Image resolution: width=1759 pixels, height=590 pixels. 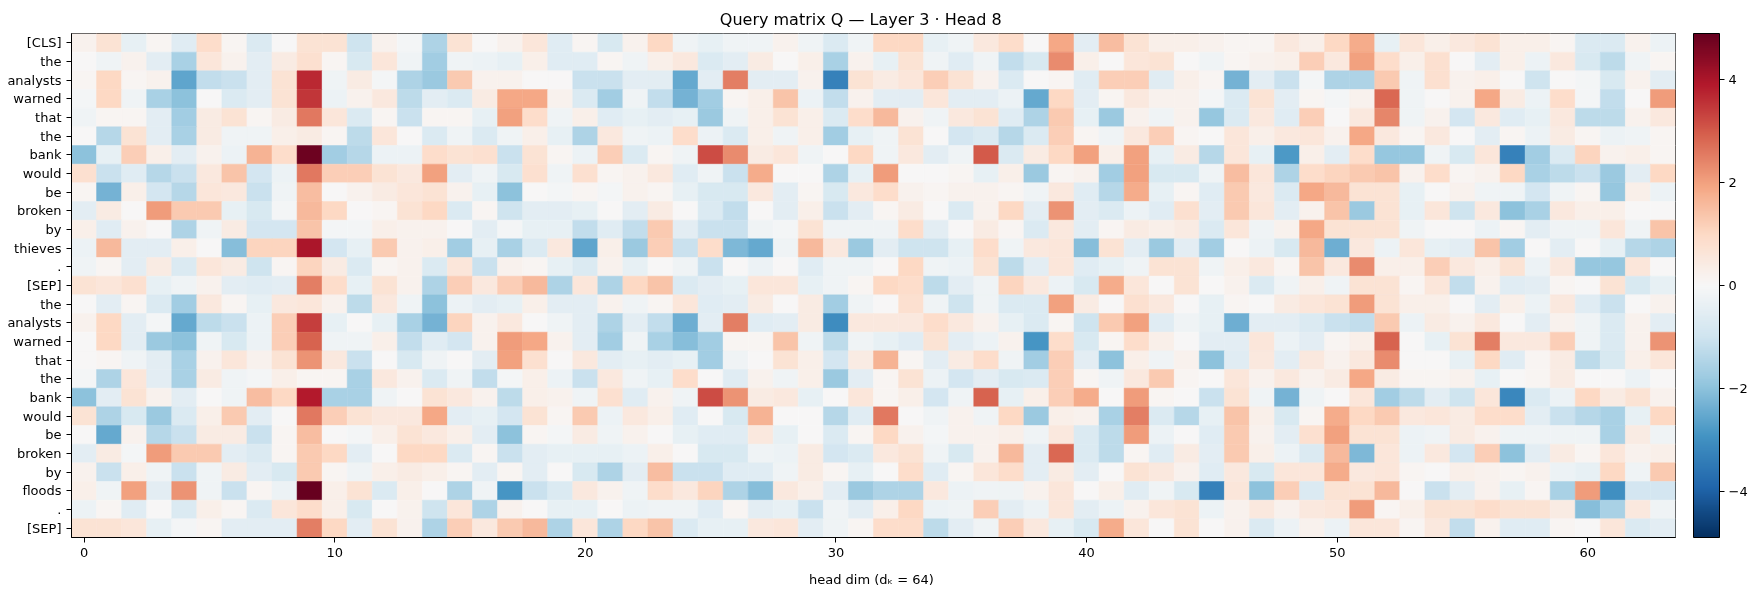 I want to click on x-tick-label: 0, so click(x=84, y=552).